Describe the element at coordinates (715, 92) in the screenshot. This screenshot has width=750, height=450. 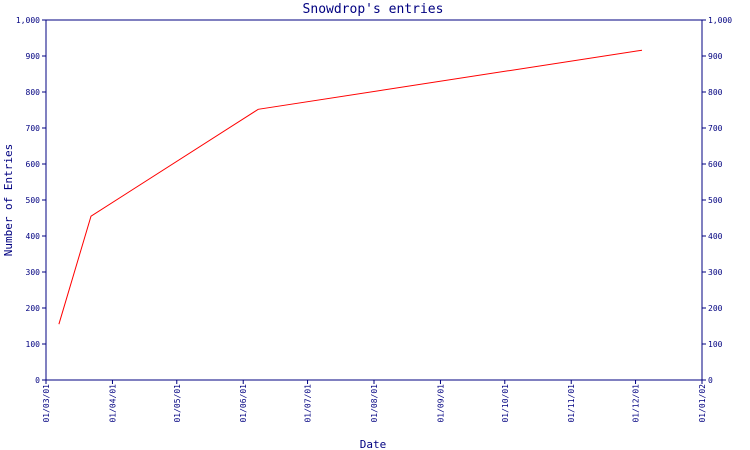
I see `y-tick-label-right: 800` at that location.